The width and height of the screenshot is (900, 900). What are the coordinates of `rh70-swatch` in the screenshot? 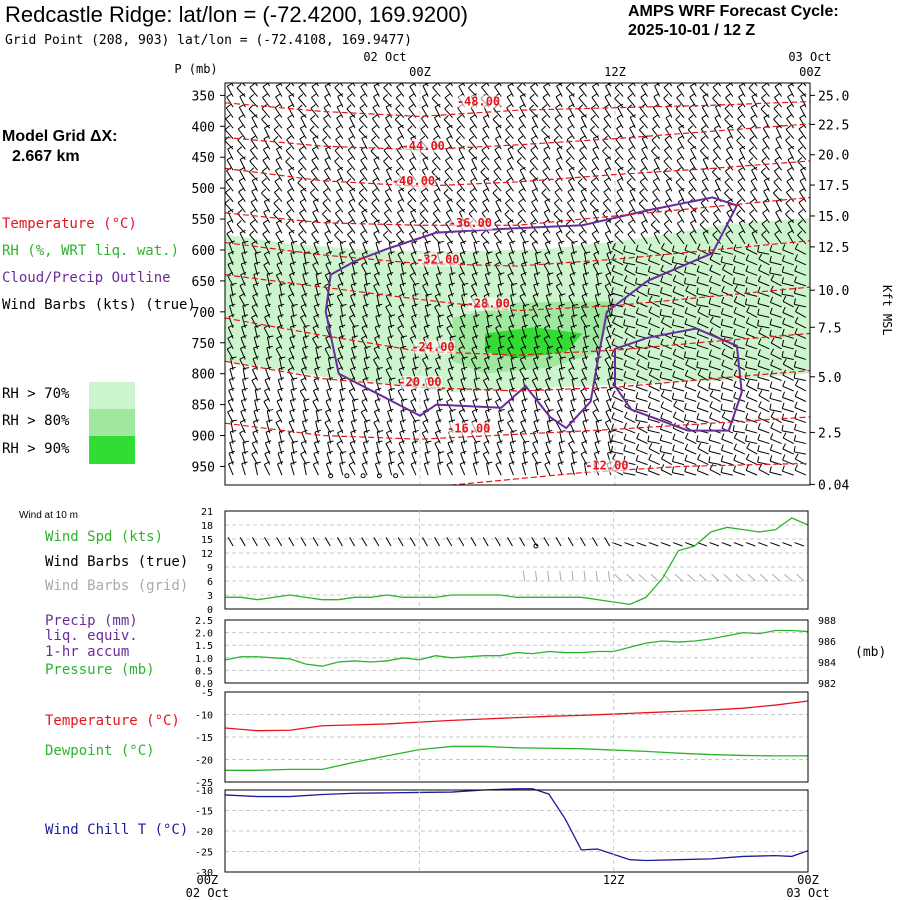 It's located at (112, 395).